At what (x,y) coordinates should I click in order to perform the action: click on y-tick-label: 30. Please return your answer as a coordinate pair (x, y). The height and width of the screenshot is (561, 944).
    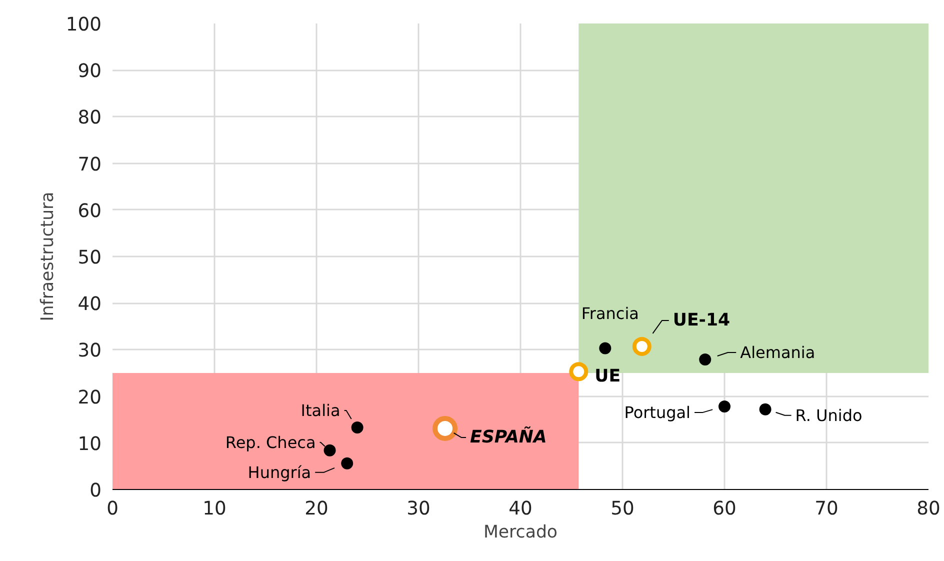
    Looking at the image, I should click on (90, 351).